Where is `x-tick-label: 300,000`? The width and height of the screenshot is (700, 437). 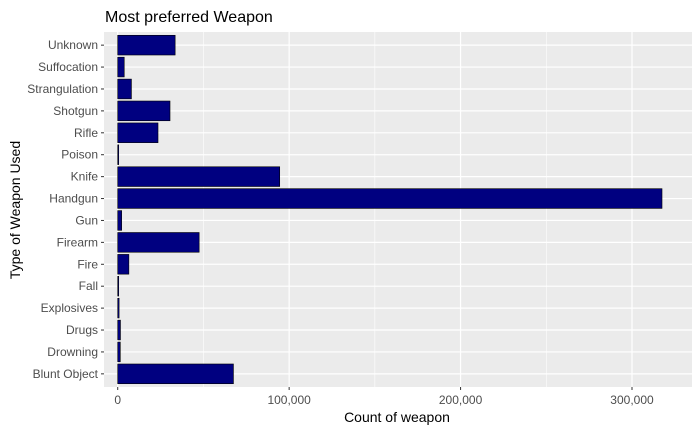 x-tick-label: 300,000 is located at coordinates (632, 400).